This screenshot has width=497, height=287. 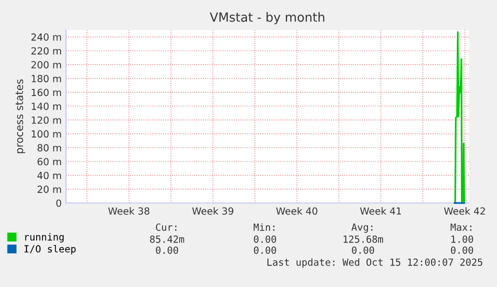 What do you see at coordinates (46, 64) in the screenshot?
I see `y-tick-label: 200 m` at bounding box center [46, 64].